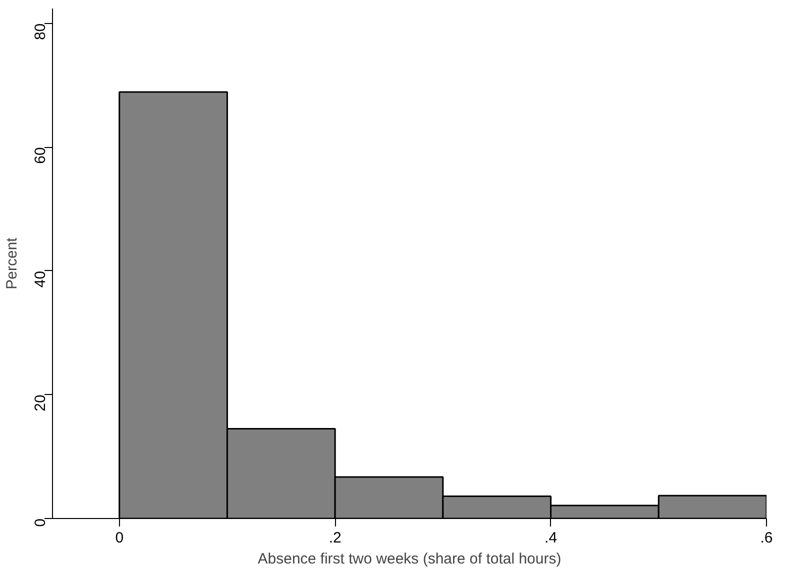 This screenshot has width=790, height=575. What do you see at coordinates (551, 538) in the screenshot?
I see `x-tick-label: .4` at bounding box center [551, 538].